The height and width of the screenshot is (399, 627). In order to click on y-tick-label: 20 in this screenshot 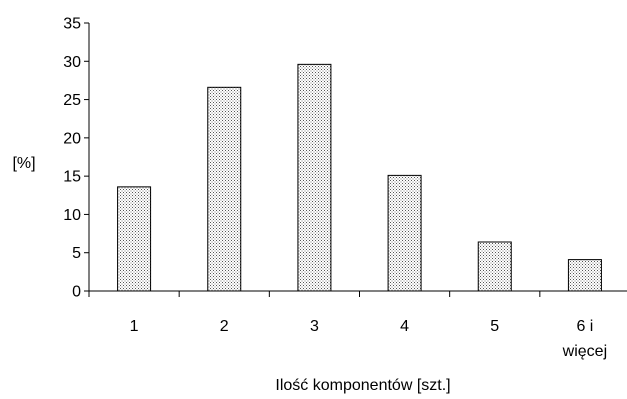, I will do `click(72, 138)`.